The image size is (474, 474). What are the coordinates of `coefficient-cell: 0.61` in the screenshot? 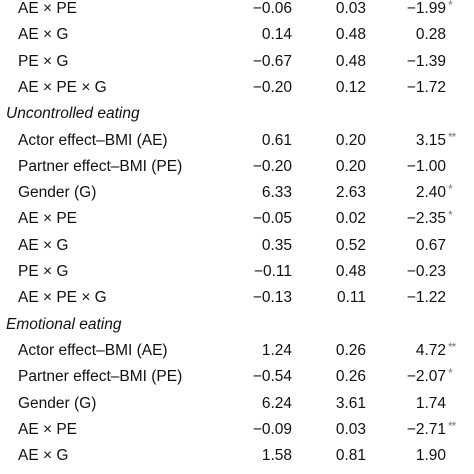 It's located at (276, 140).